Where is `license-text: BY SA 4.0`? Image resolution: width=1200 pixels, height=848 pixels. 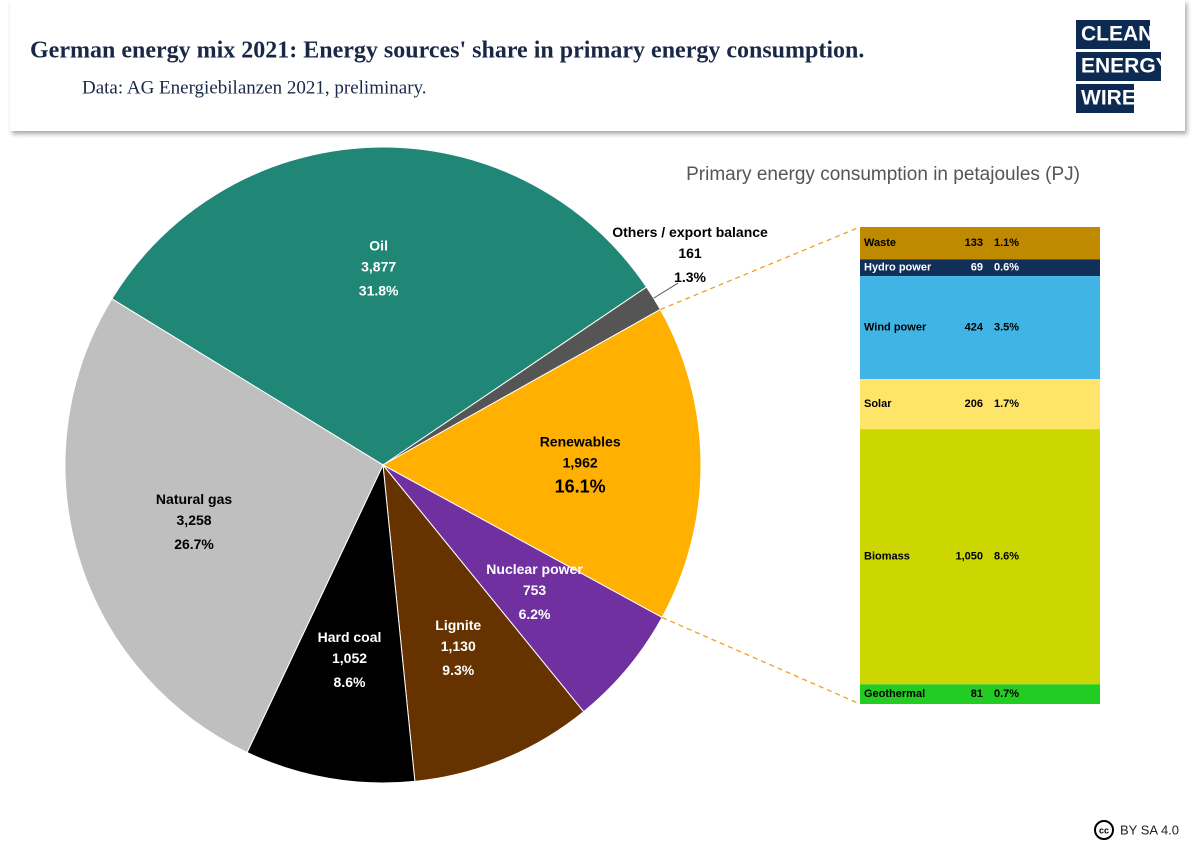
license-text: BY SA 4.0 is located at coordinates (1149, 829).